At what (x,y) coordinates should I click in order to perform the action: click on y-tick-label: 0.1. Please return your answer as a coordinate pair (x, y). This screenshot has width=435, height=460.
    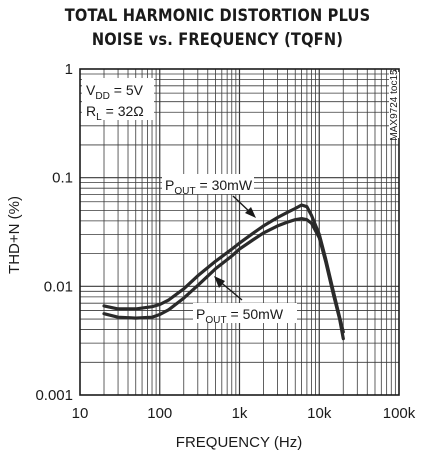
    Looking at the image, I should click on (62, 178).